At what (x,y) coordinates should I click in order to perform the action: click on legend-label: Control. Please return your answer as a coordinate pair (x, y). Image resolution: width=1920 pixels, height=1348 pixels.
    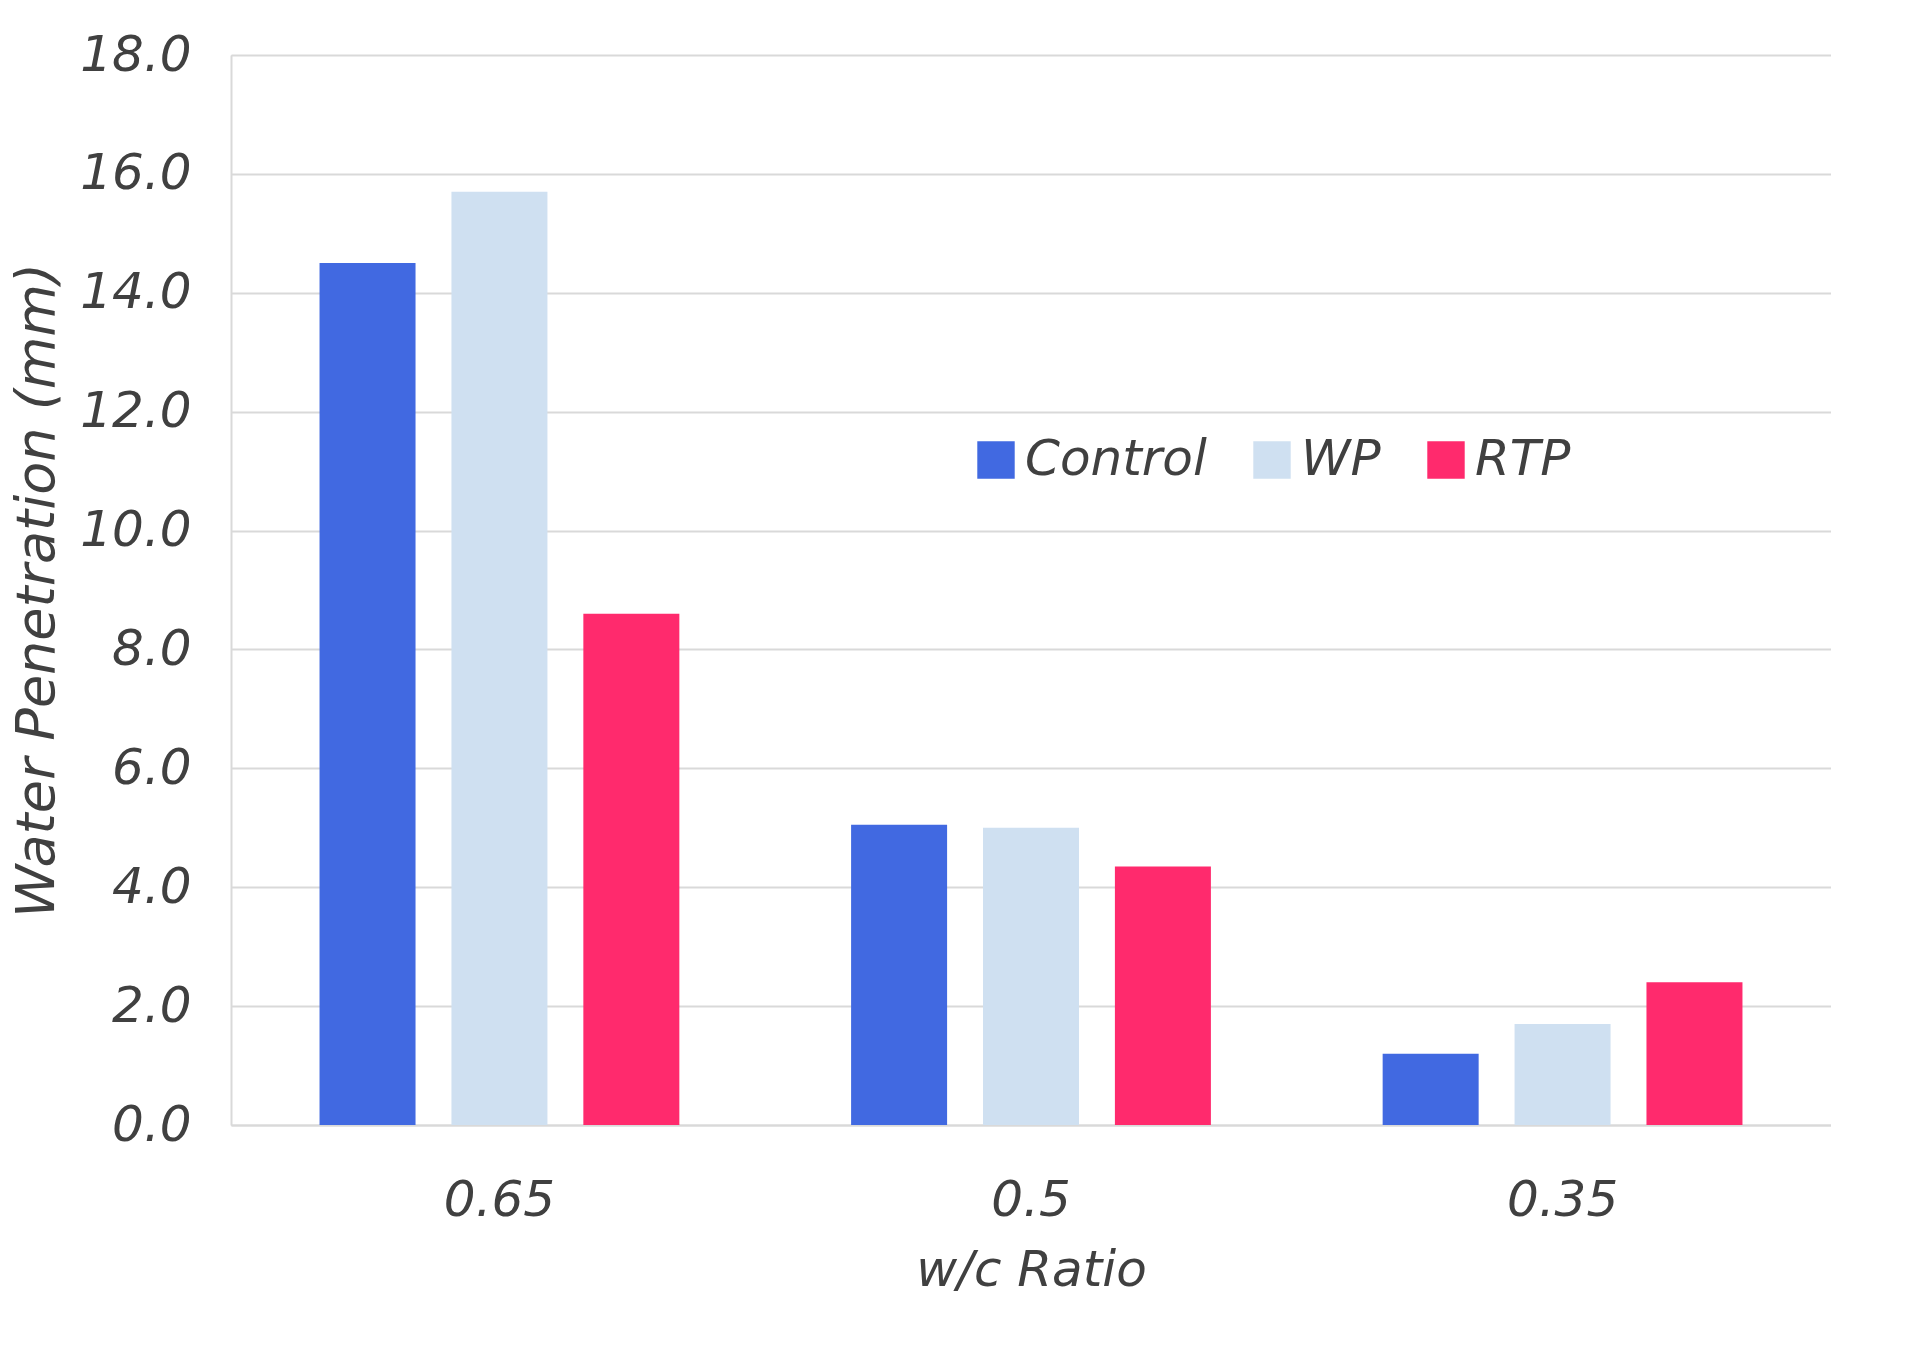
    Looking at the image, I should click on (1116, 458).